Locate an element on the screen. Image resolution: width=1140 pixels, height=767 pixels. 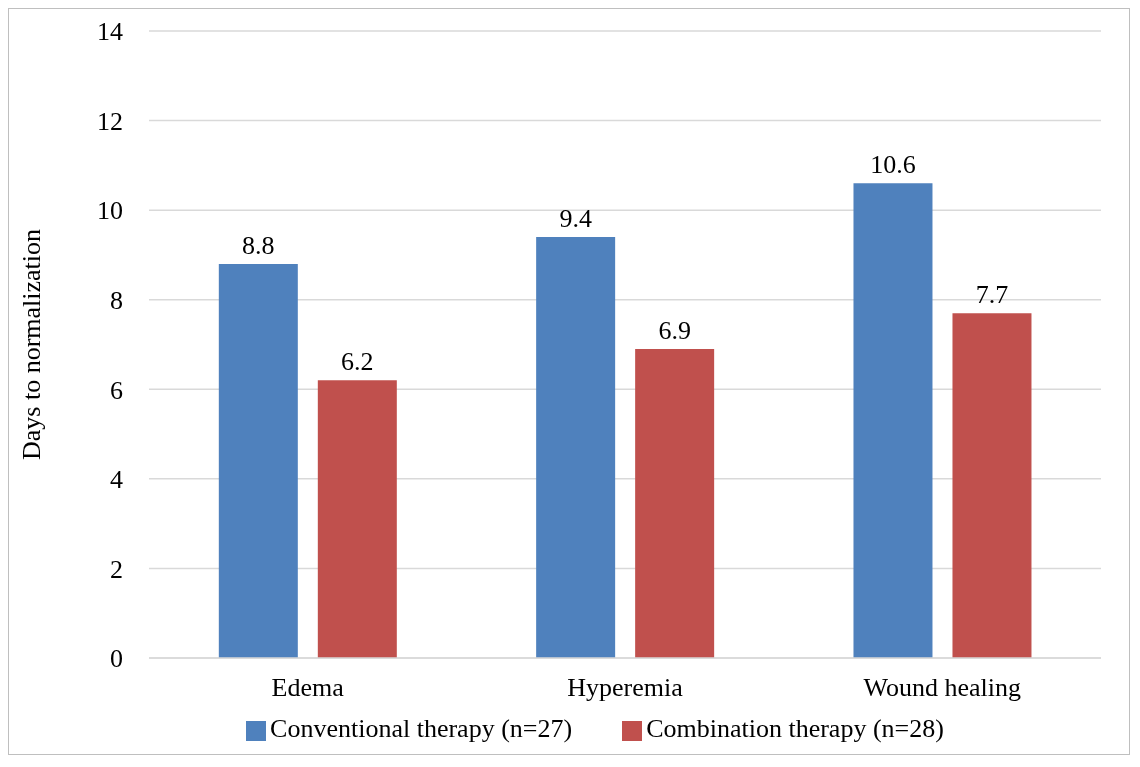
x-tick-label: Hyperemia is located at coordinates (625, 688).